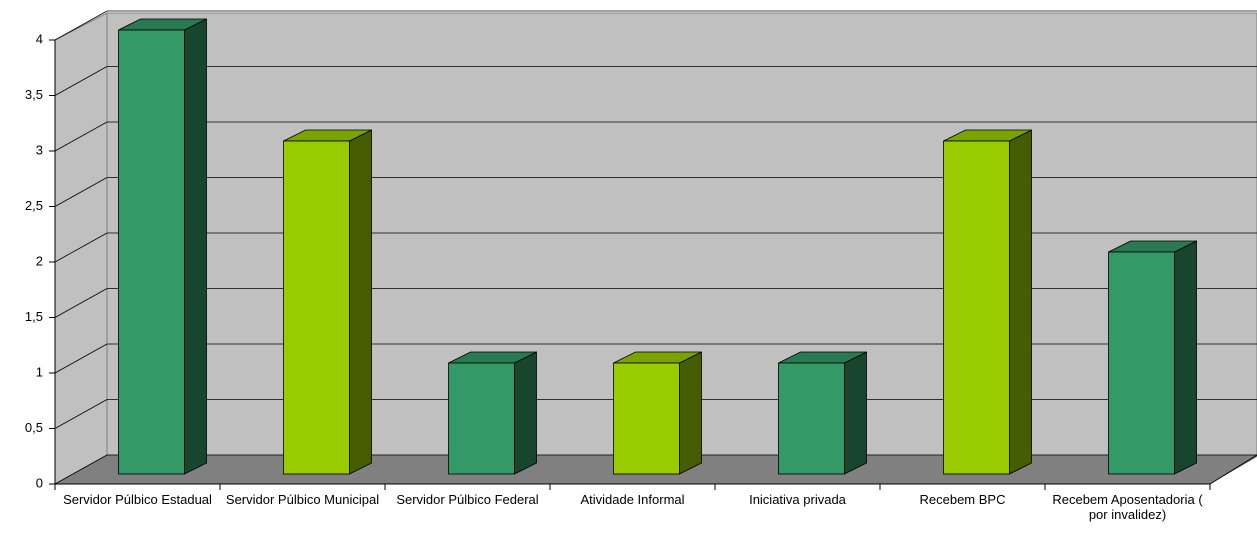  What do you see at coordinates (34, 427) in the screenshot?
I see `y-tick-label: 0,5` at bounding box center [34, 427].